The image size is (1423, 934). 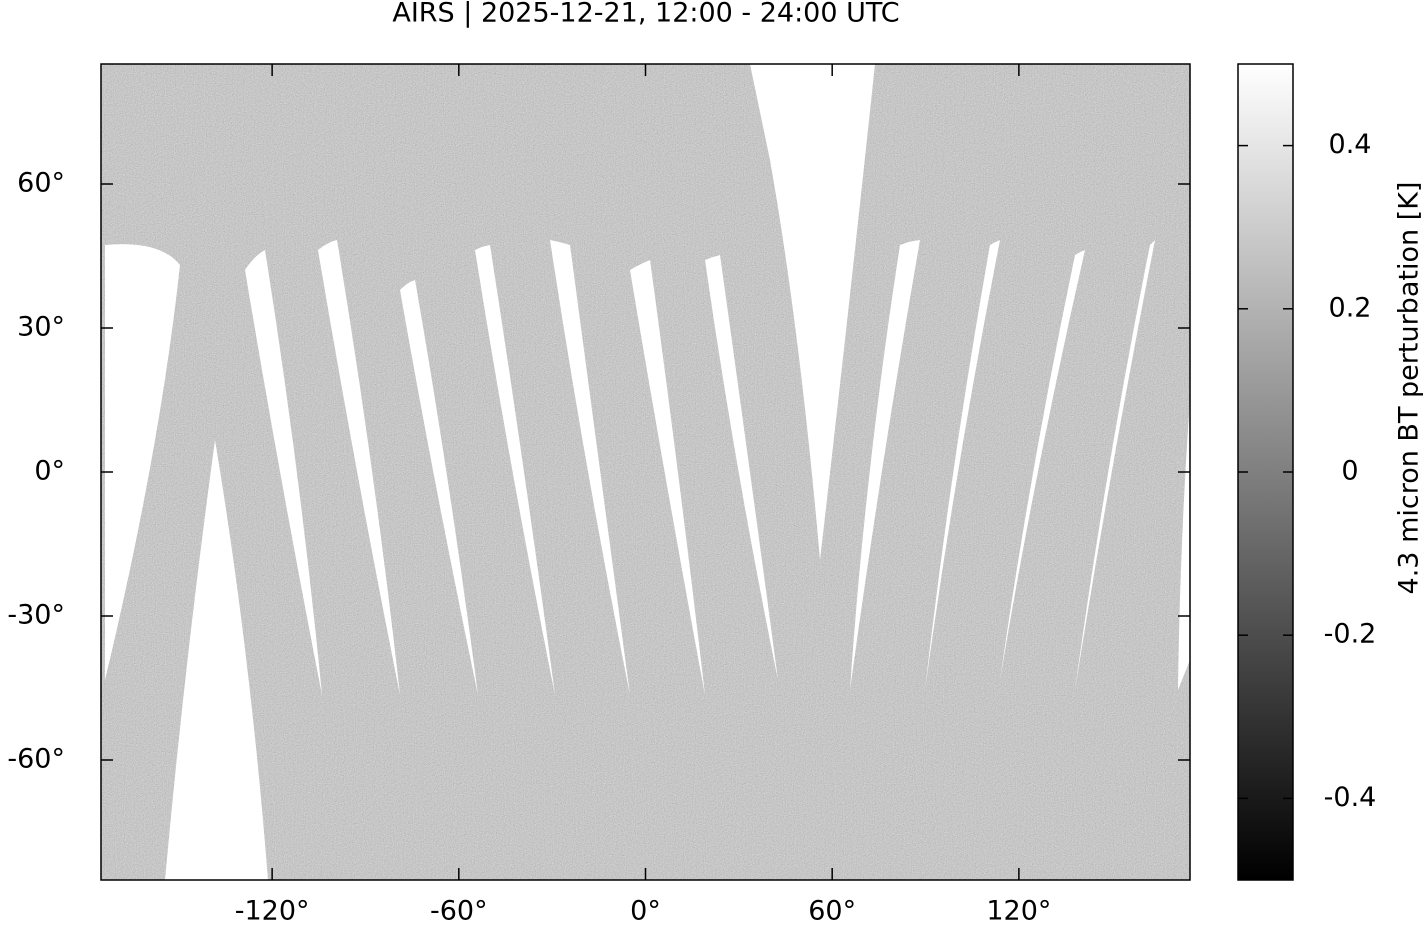 What do you see at coordinates (1350, 797) in the screenshot?
I see `colorbar-tick-label: -0.4` at bounding box center [1350, 797].